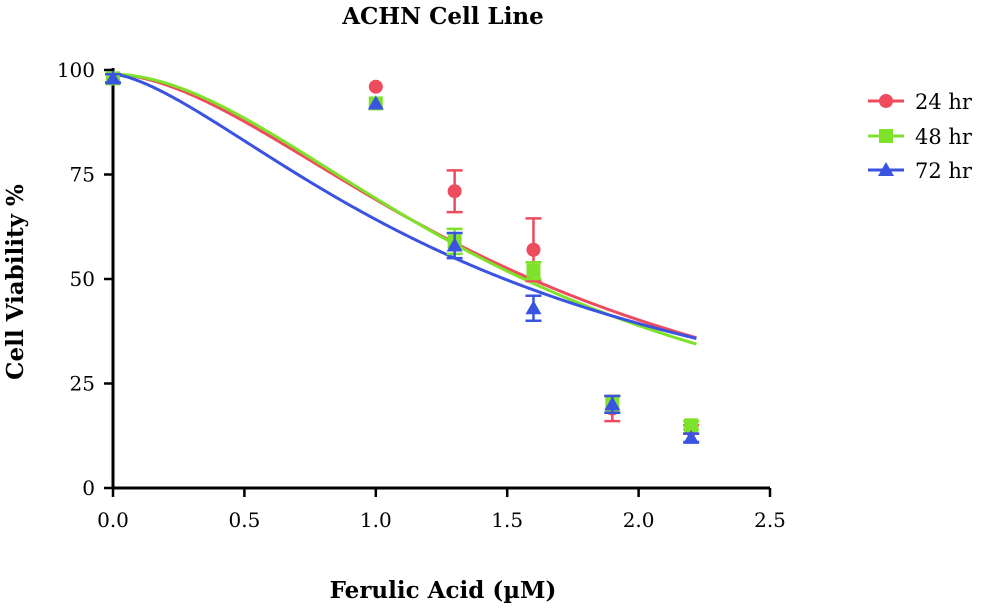  I want to click on chart-title: ACHN Cell Line, so click(442, 16).